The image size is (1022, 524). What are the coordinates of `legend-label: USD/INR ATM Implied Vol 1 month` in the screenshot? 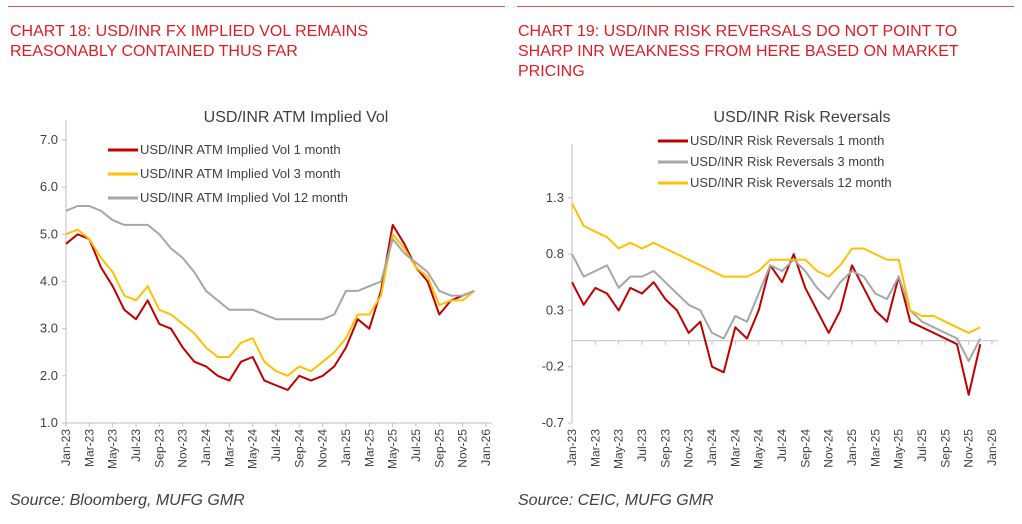 It's located at (240, 149).